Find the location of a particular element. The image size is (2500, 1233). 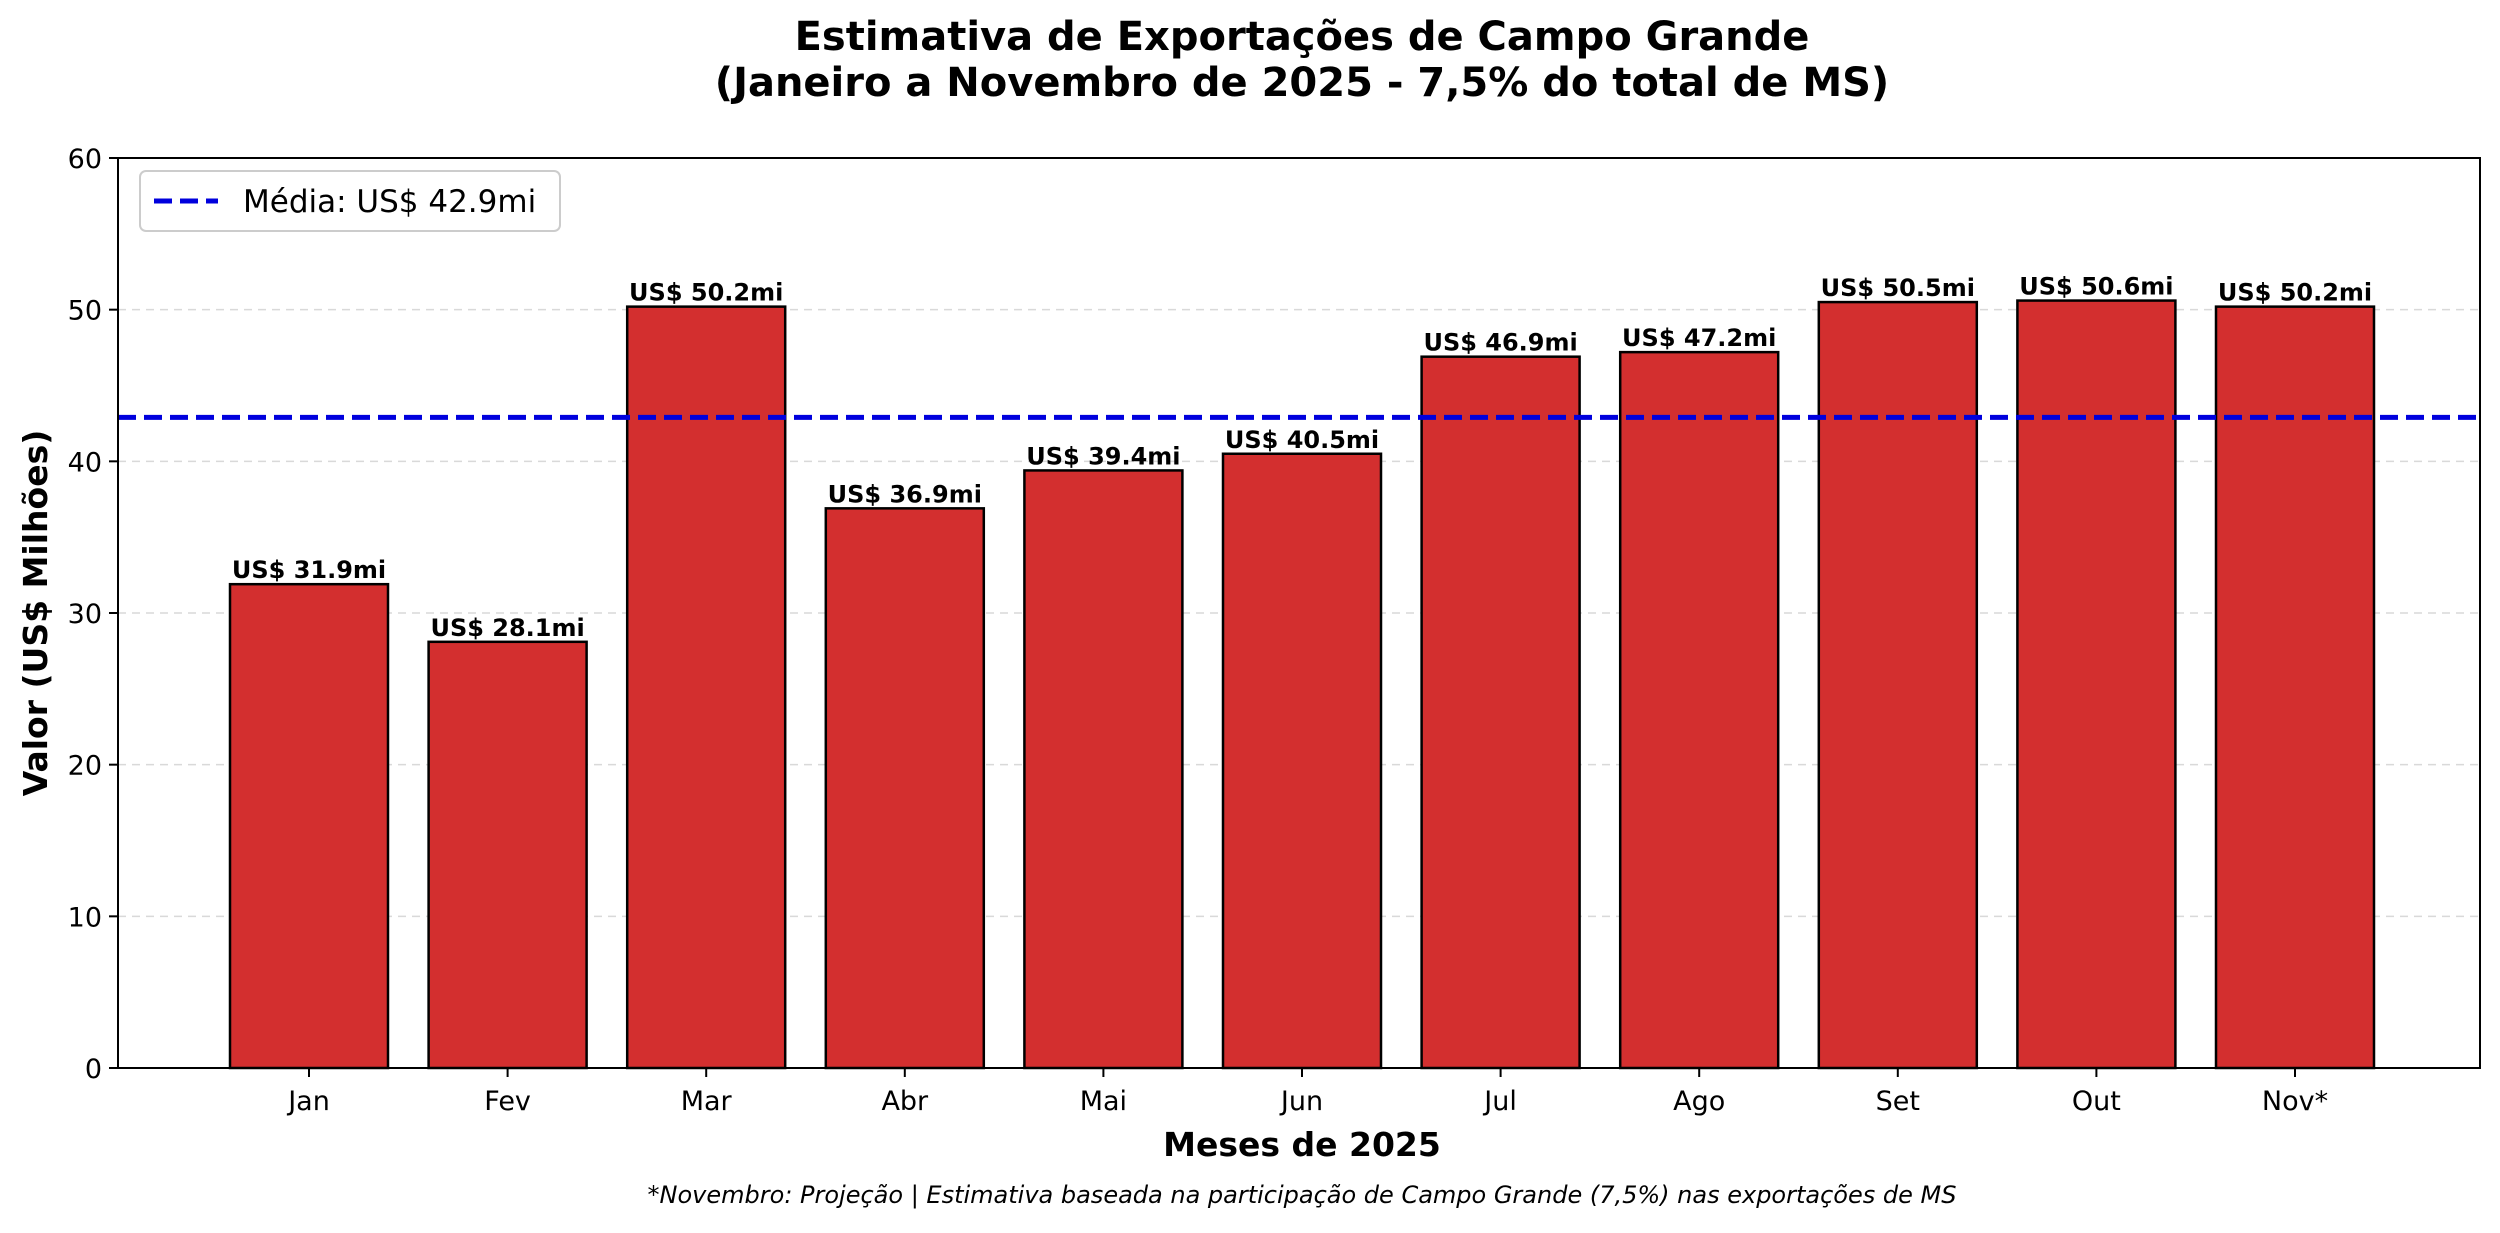

x-tick-label: Jan is located at coordinates (308, 1101).